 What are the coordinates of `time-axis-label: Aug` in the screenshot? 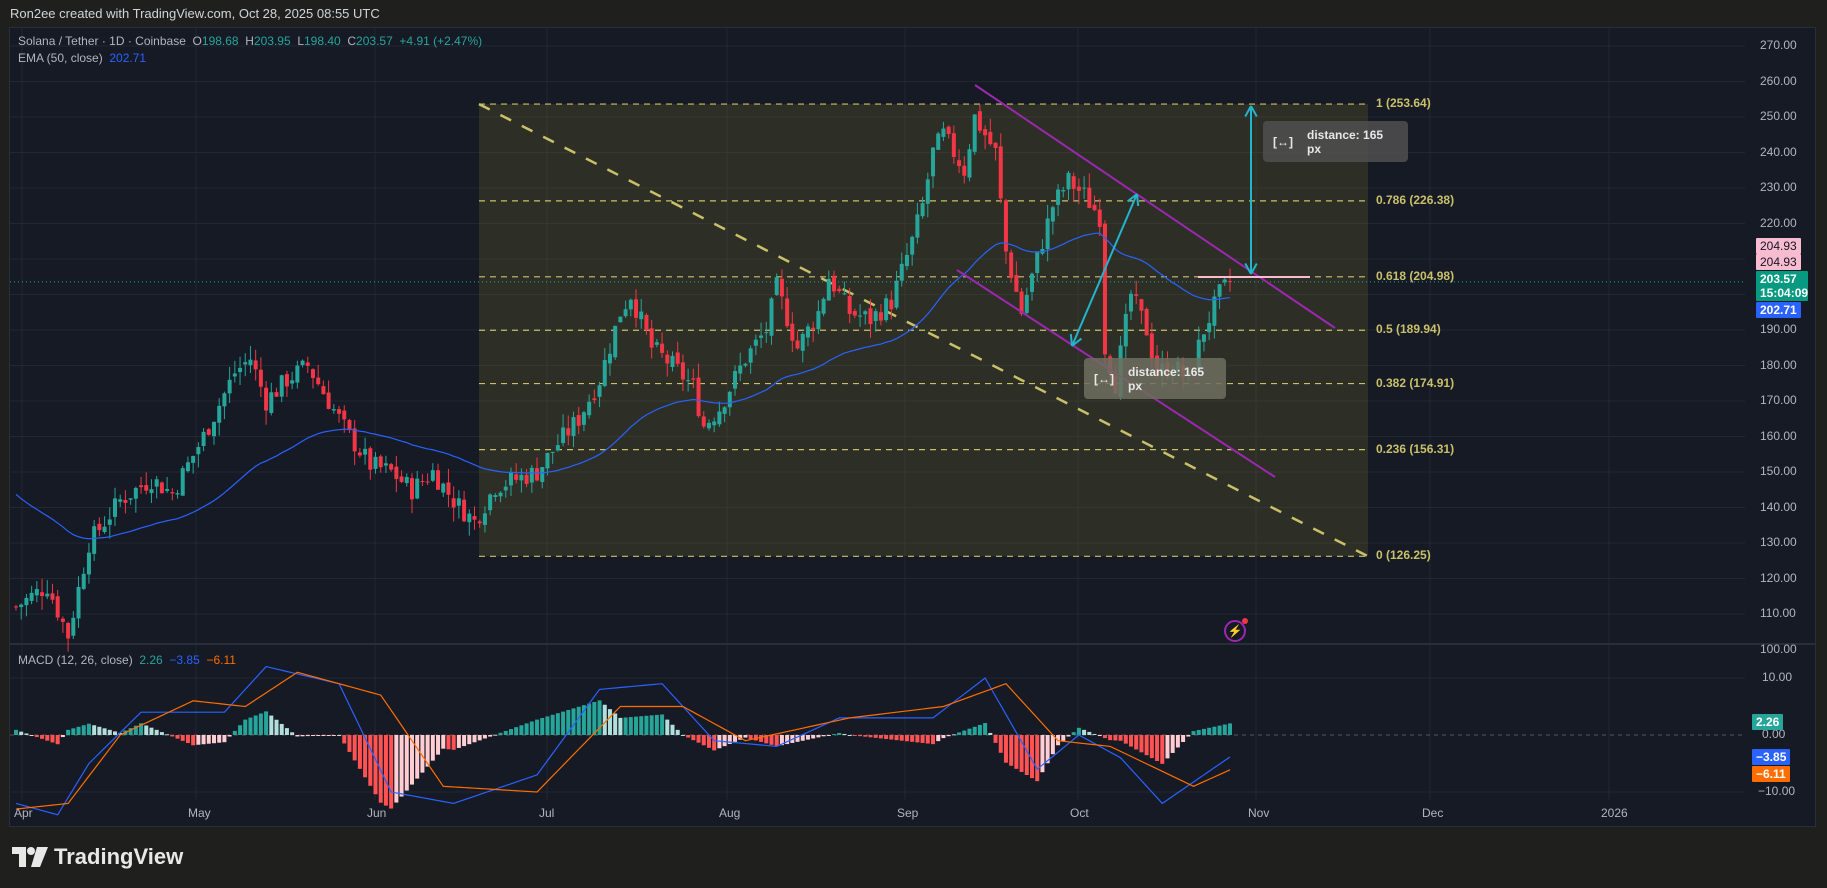 It's located at (730, 813).